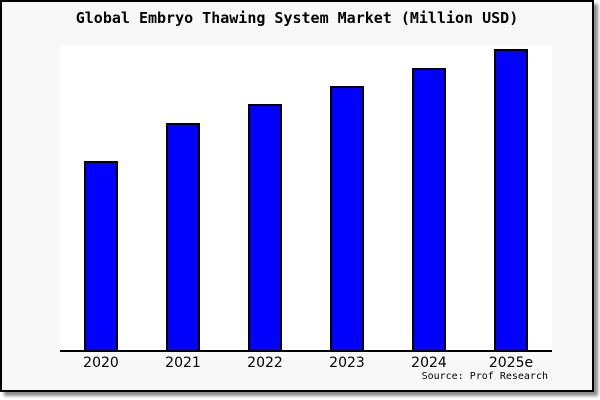  Describe the element at coordinates (511, 199) in the screenshot. I see `bar-2025e` at that location.